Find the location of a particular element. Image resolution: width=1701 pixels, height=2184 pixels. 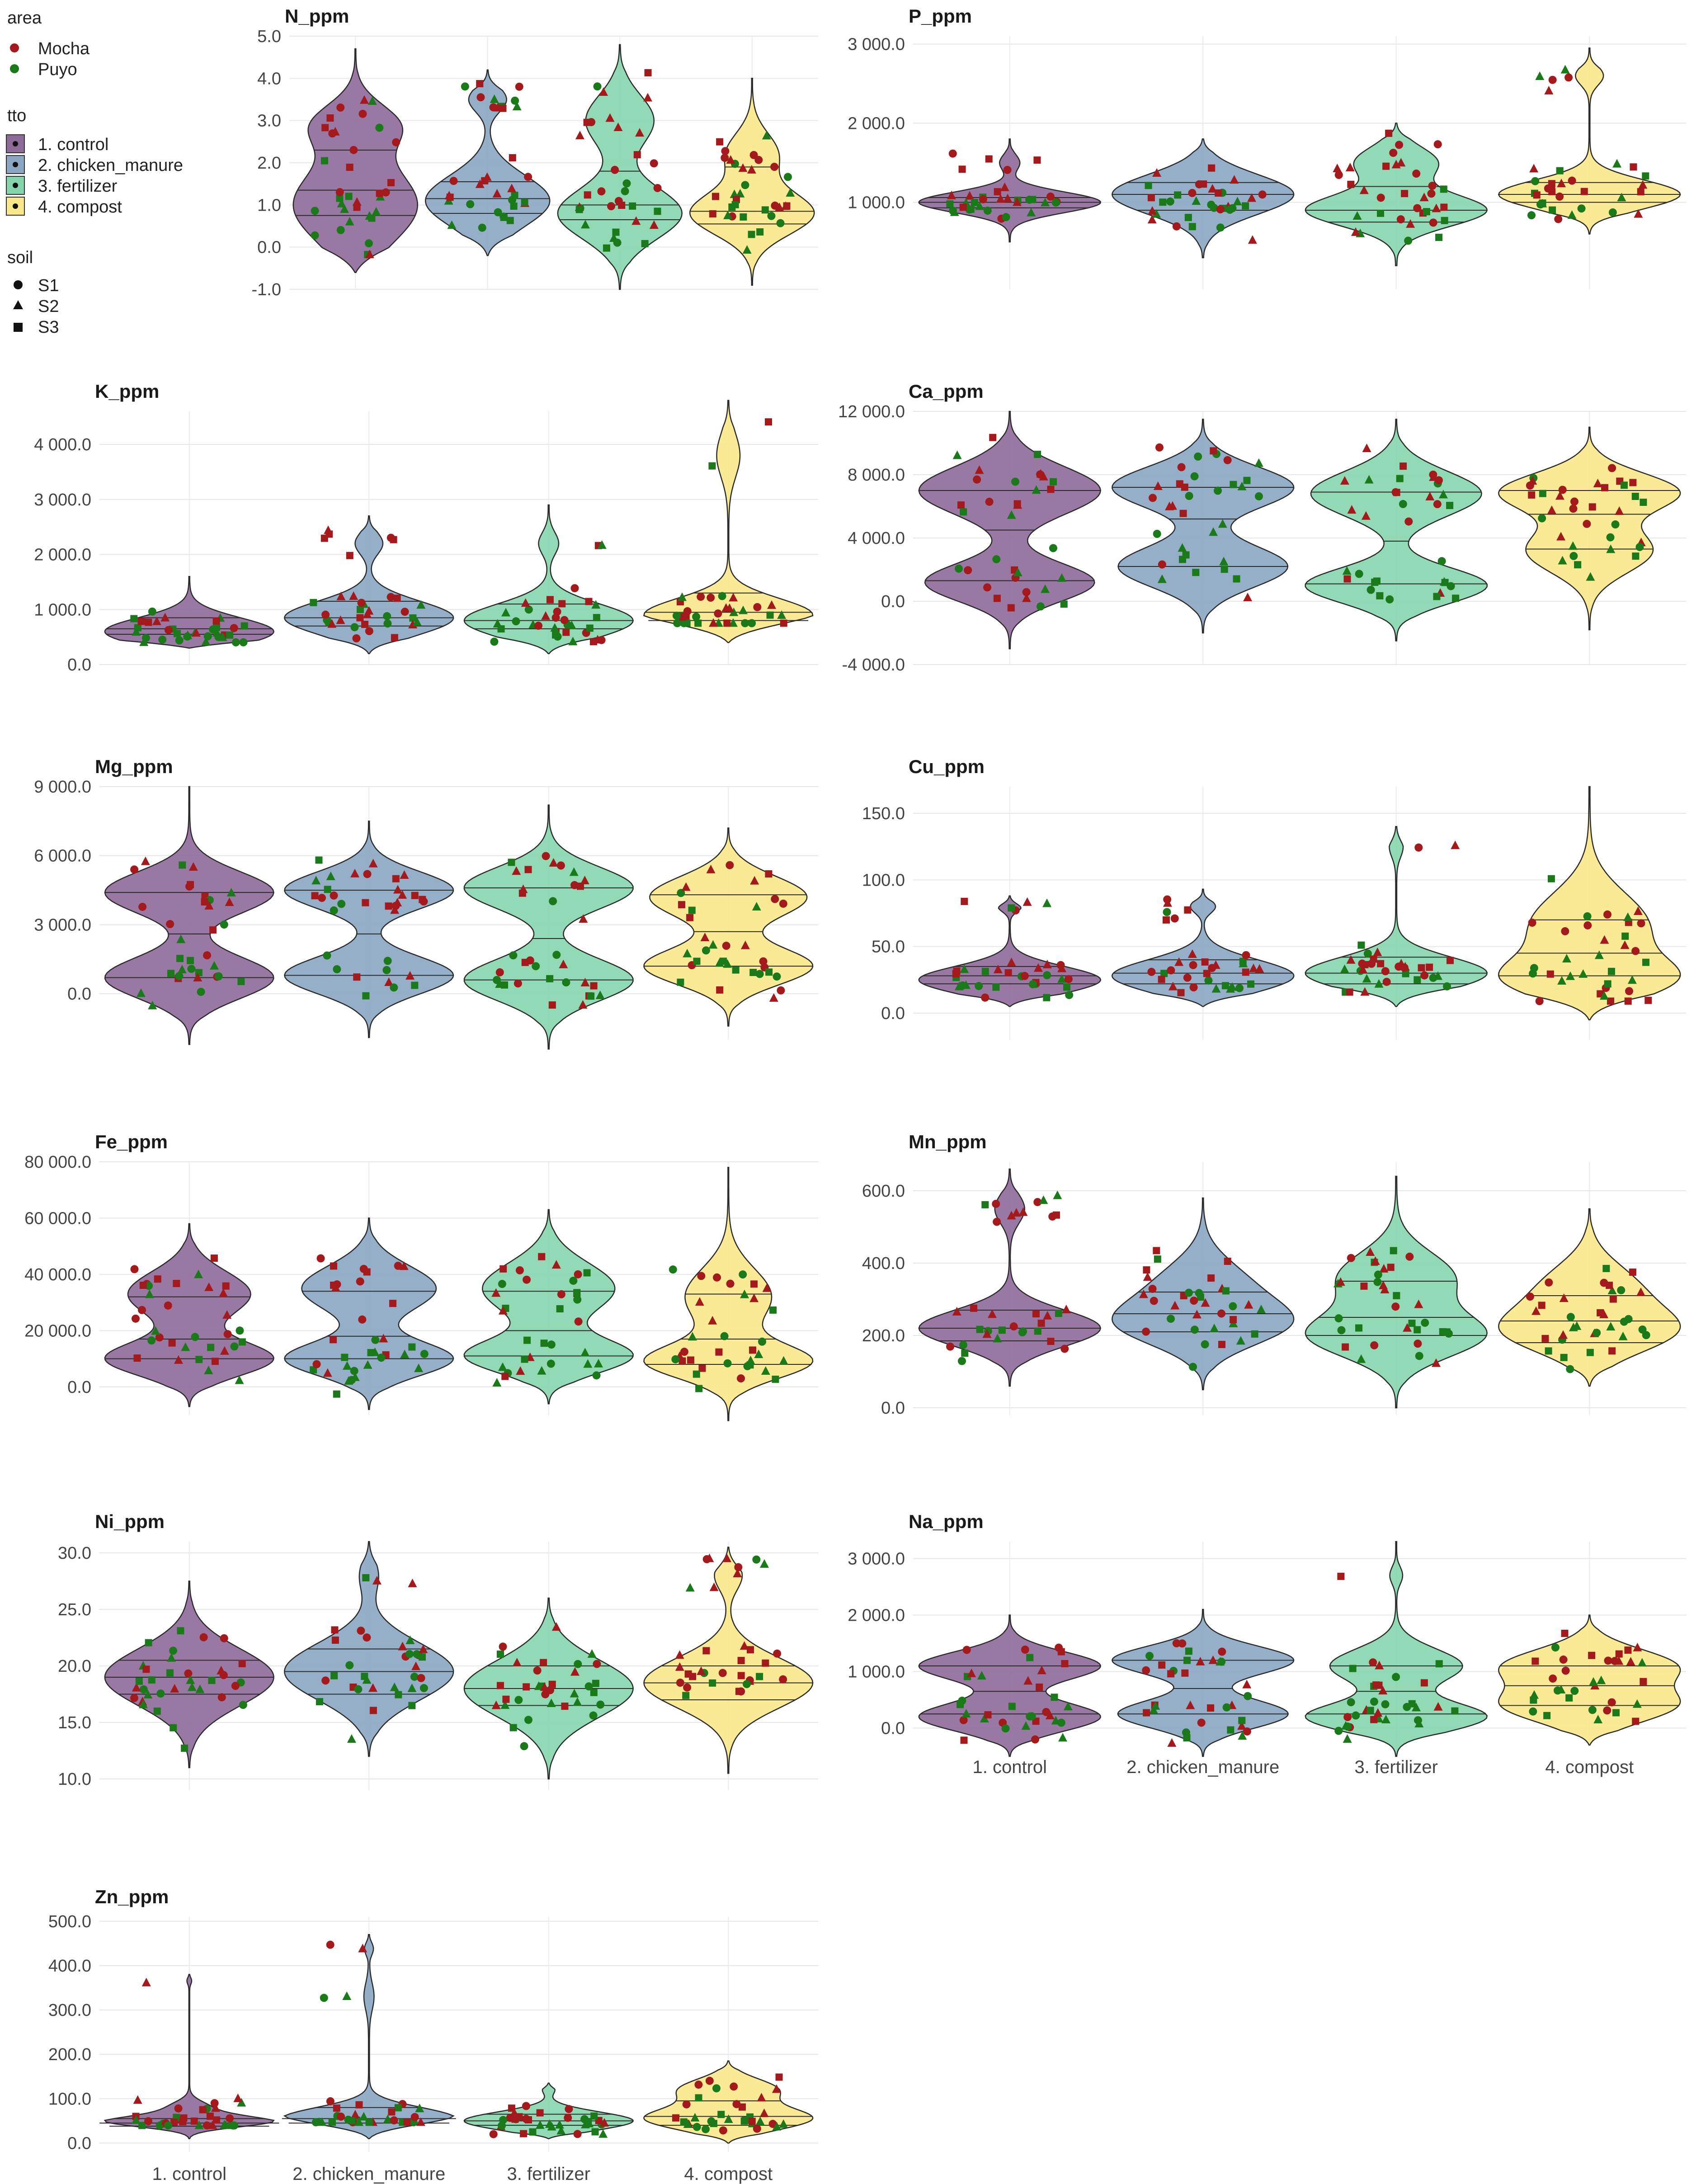

ni-ppm-4-compost-point is located at coordinates (759, 1677).